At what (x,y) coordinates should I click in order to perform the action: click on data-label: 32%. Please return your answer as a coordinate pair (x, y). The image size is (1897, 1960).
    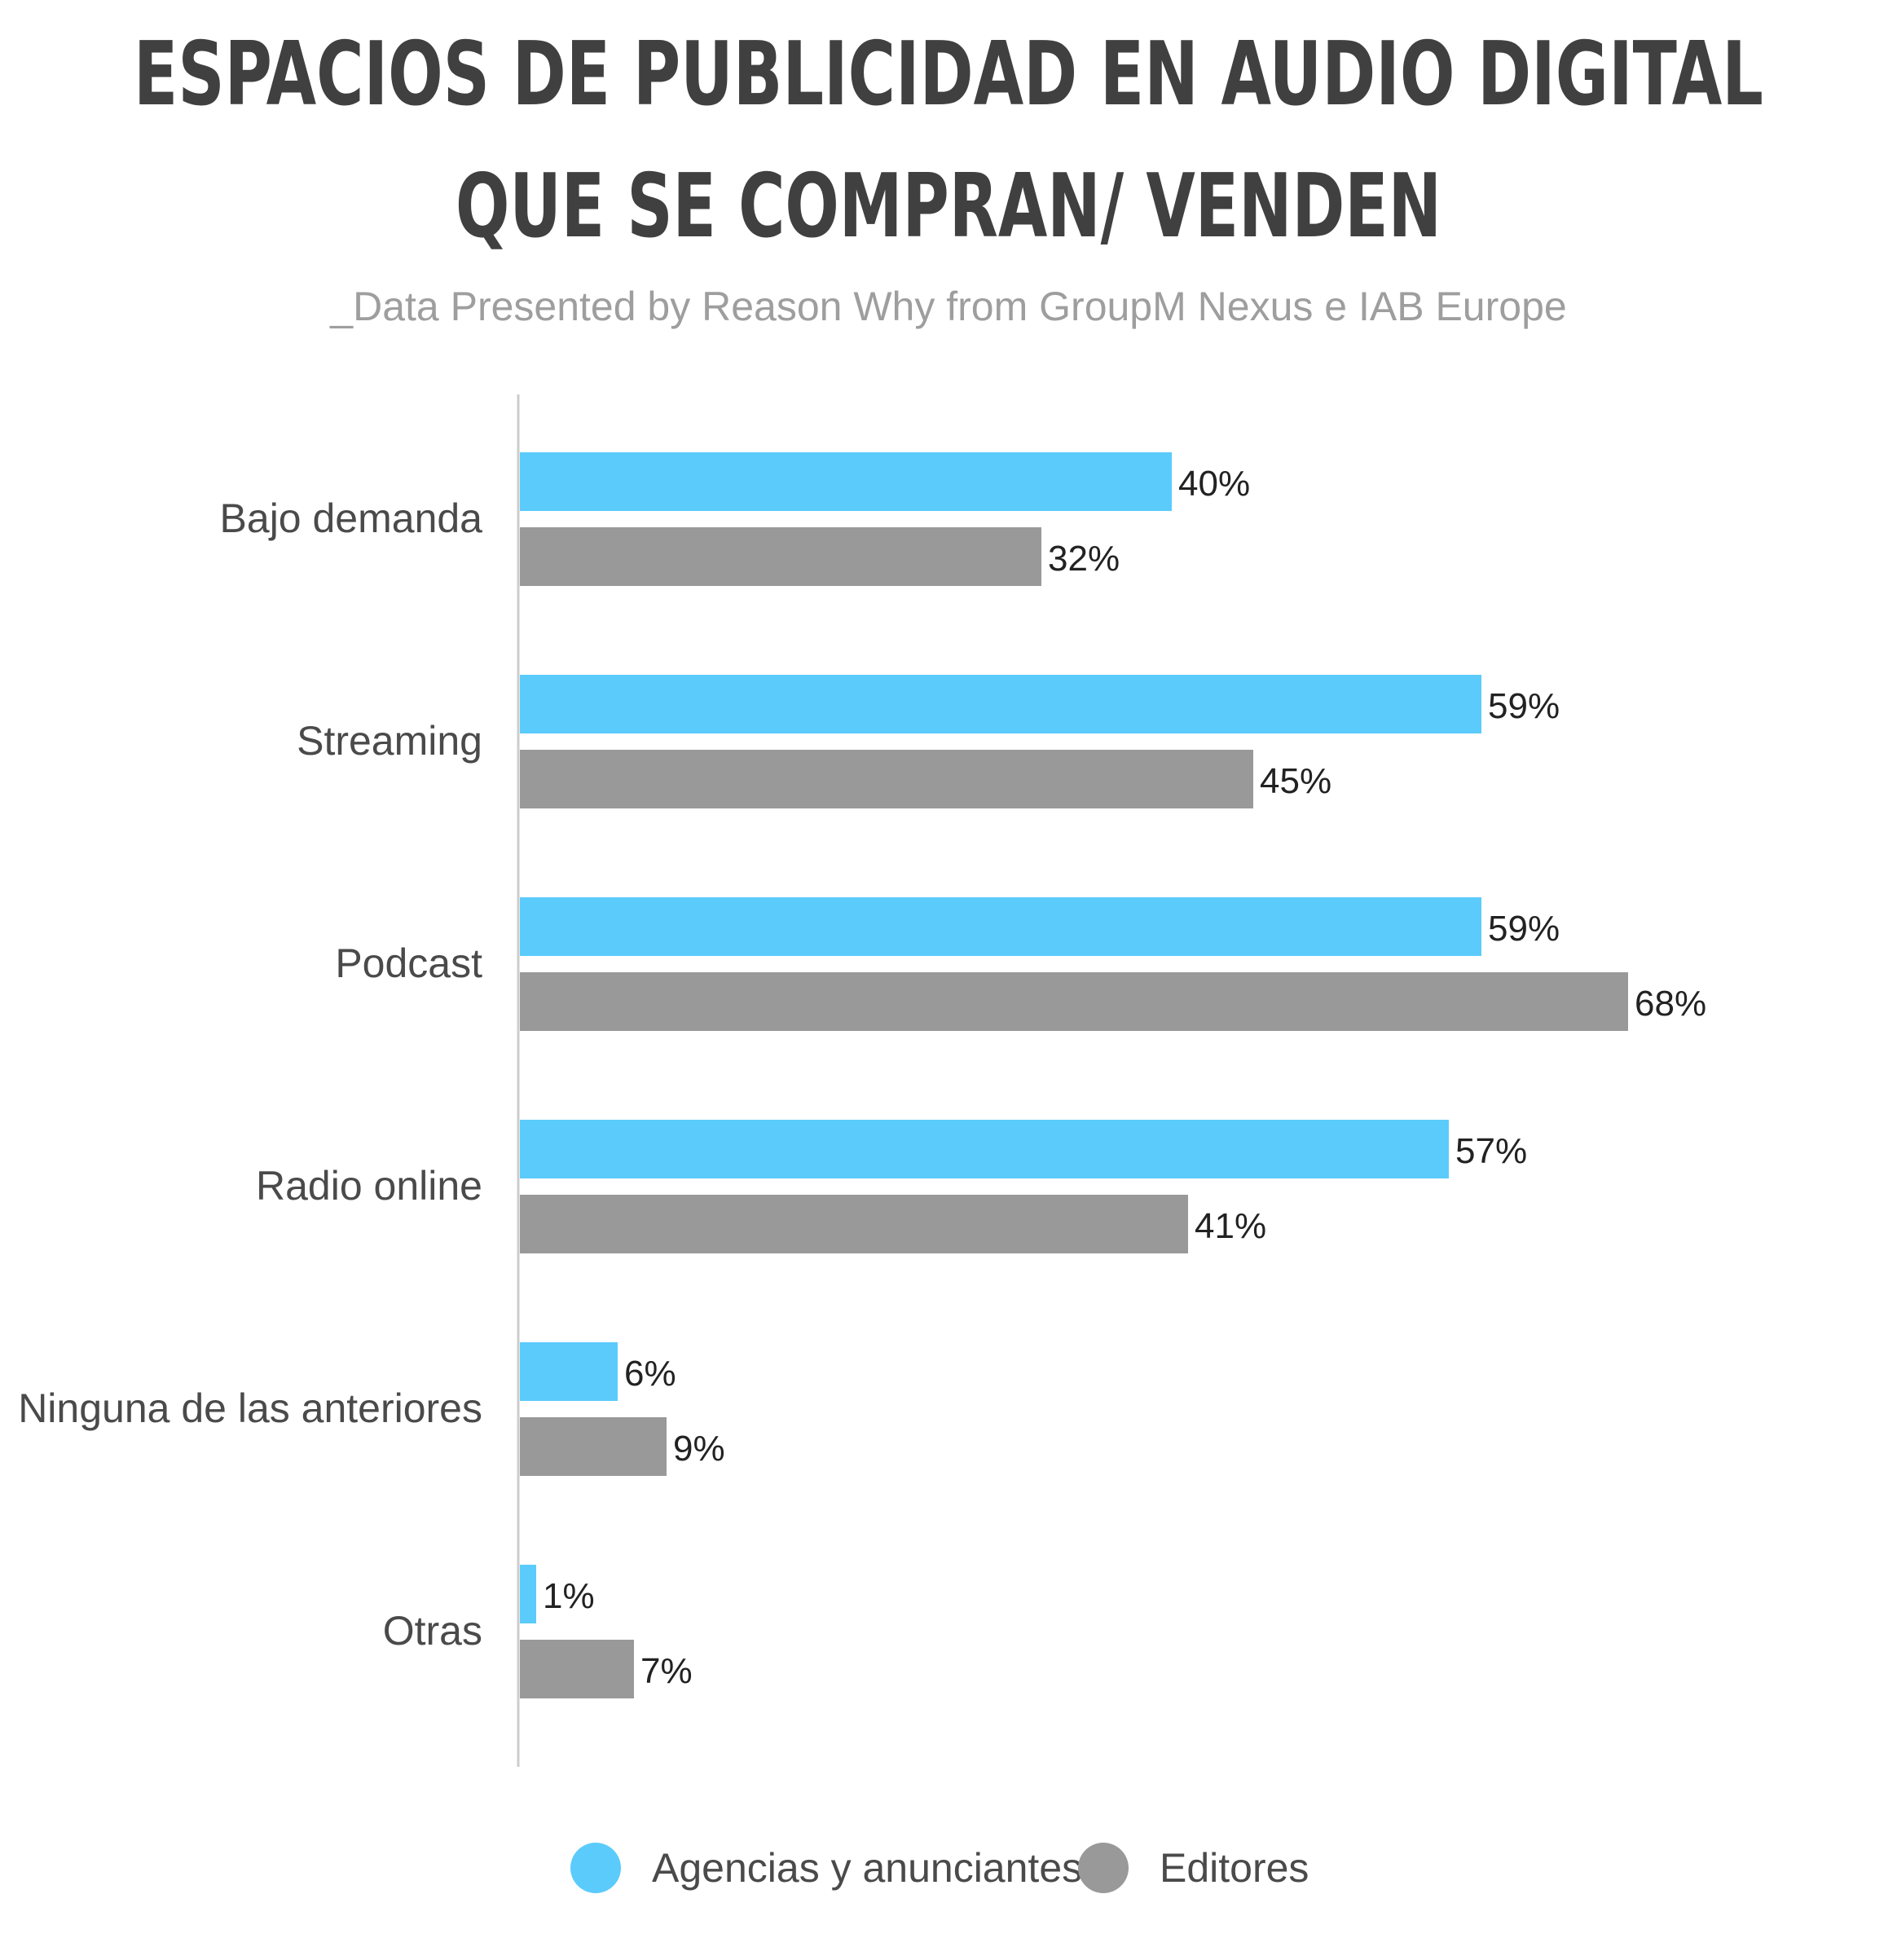
    Looking at the image, I should click on (1084, 559).